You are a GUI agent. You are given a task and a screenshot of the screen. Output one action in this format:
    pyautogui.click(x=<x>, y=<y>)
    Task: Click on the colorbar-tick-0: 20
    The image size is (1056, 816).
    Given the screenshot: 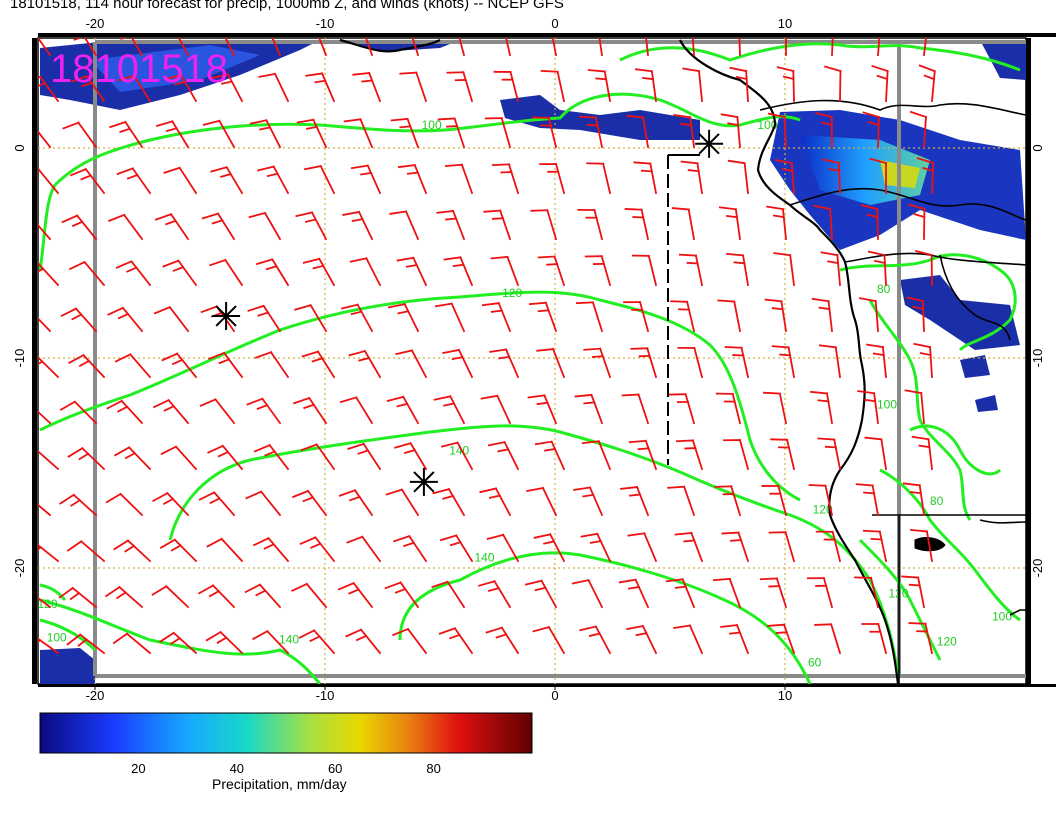 What is the action you would take?
    pyautogui.click(x=138, y=768)
    